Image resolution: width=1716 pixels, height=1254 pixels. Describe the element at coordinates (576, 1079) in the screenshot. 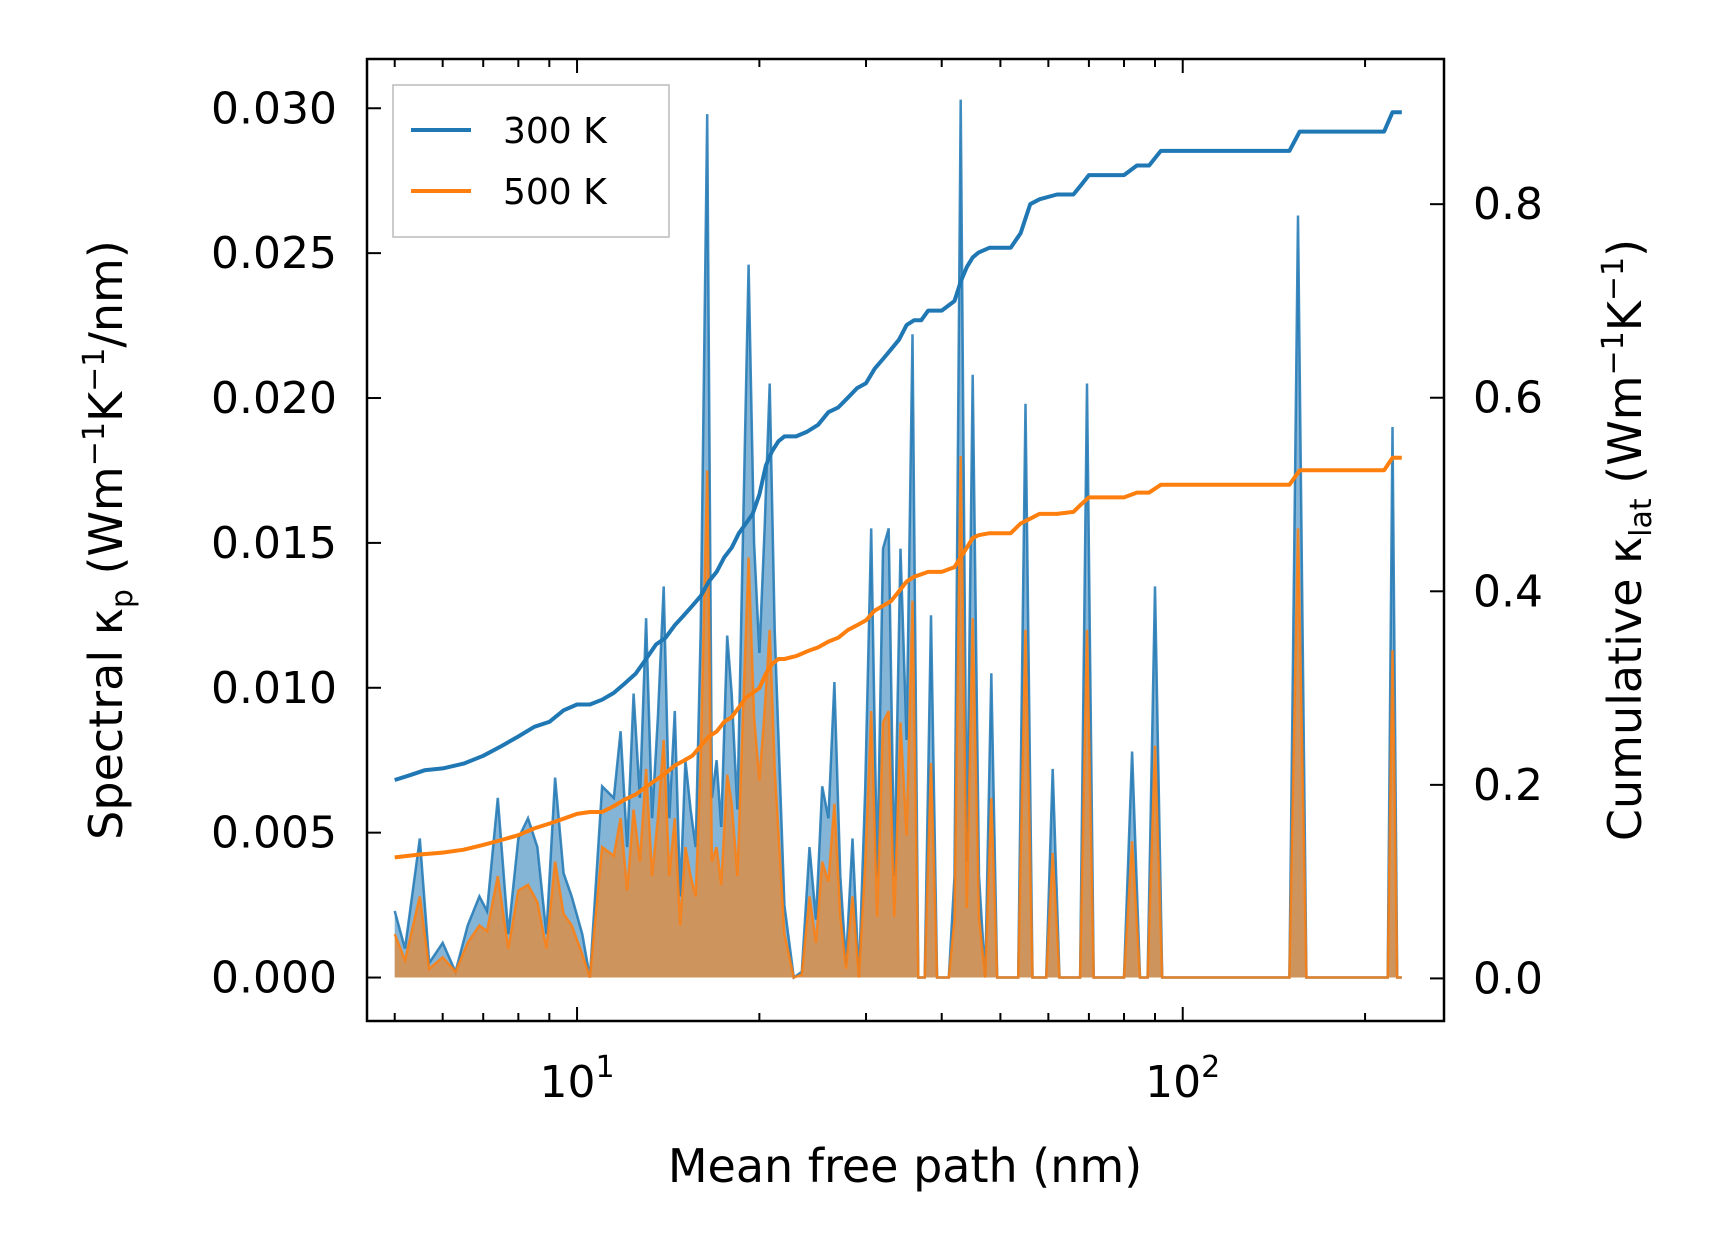

I see `x-tick-label: 10¹` at that location.